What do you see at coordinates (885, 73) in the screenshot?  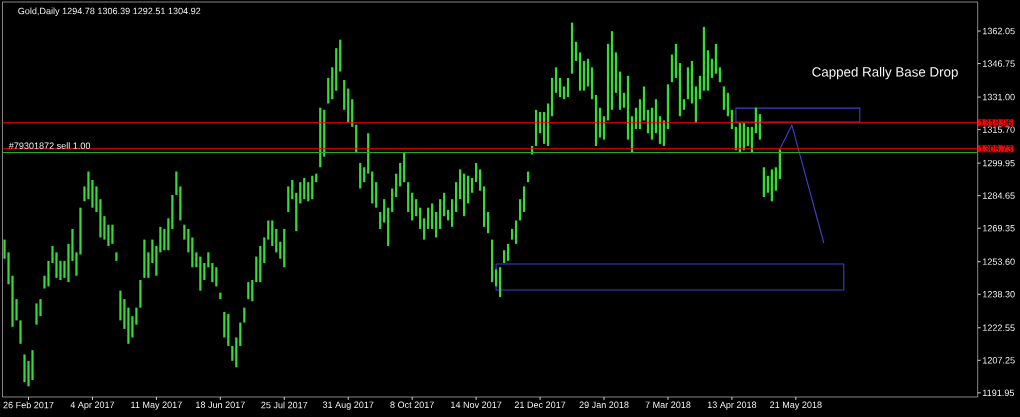 I see `annotation: Capped Rally Base Drop` at bounding box center [885, 73].